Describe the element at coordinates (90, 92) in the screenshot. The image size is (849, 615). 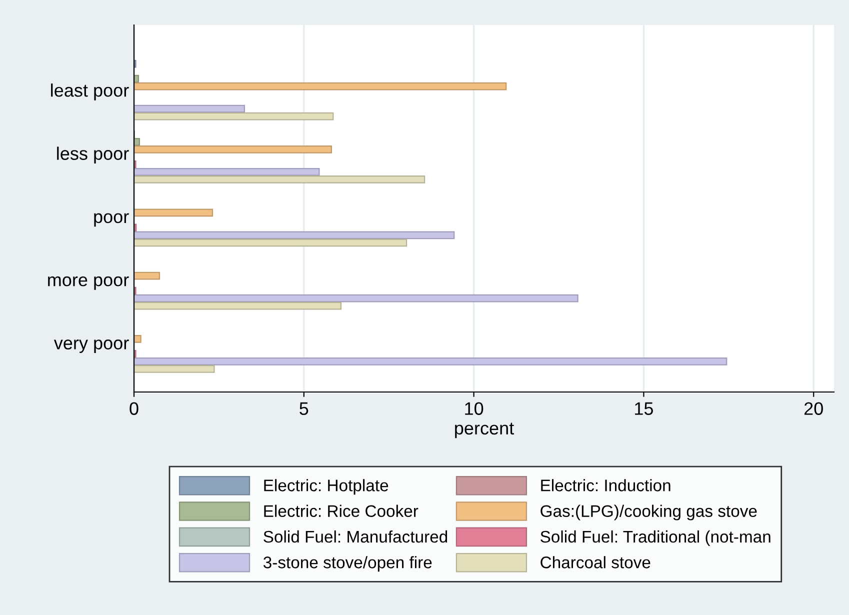
I see `y-tick-label: least poor` at that location.